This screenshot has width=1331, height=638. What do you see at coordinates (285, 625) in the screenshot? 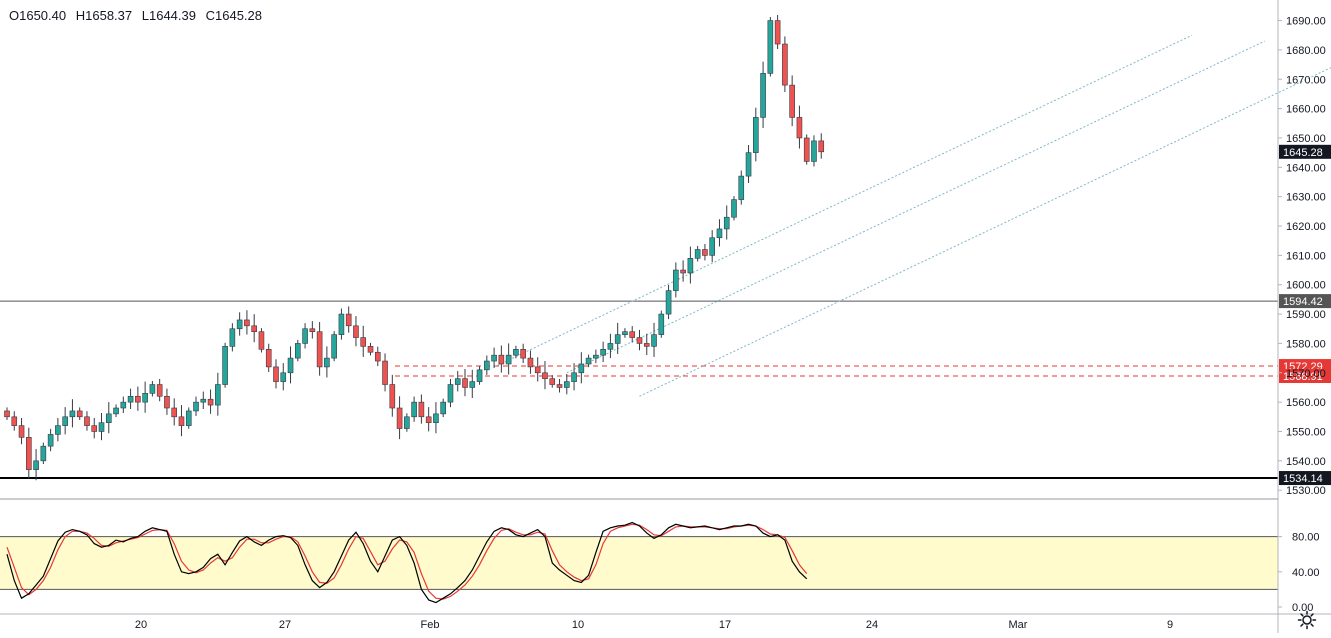
I see `time-axis-label: 27` at bounding box center [285, 625].